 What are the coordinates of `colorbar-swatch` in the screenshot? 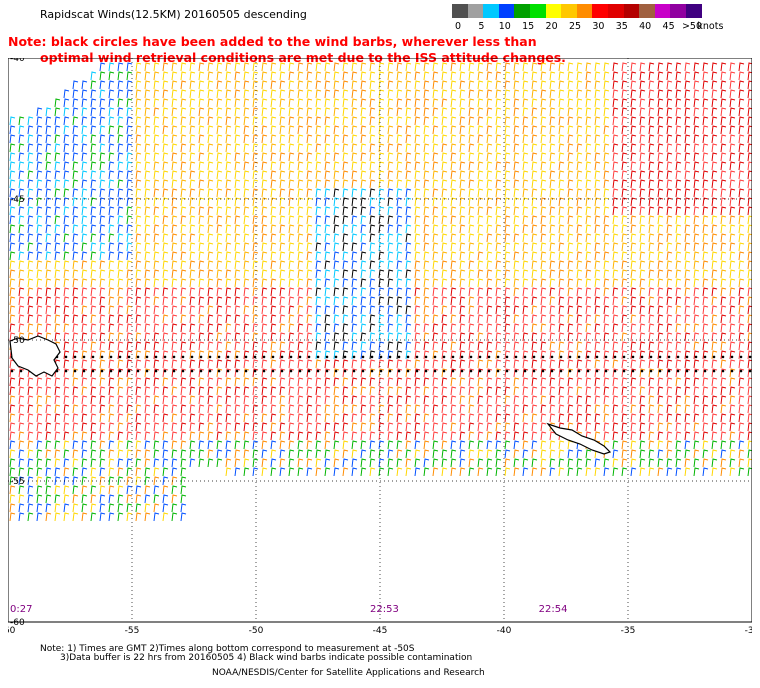 It's located at (569, 11).